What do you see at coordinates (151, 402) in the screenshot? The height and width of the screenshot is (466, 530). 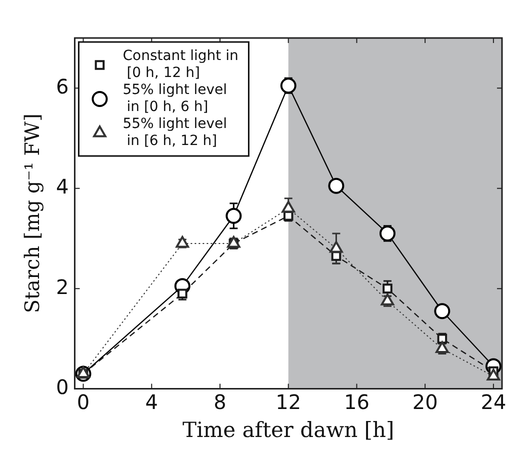 I see `x-tick-label: 4` at bounding box center [151, 402].